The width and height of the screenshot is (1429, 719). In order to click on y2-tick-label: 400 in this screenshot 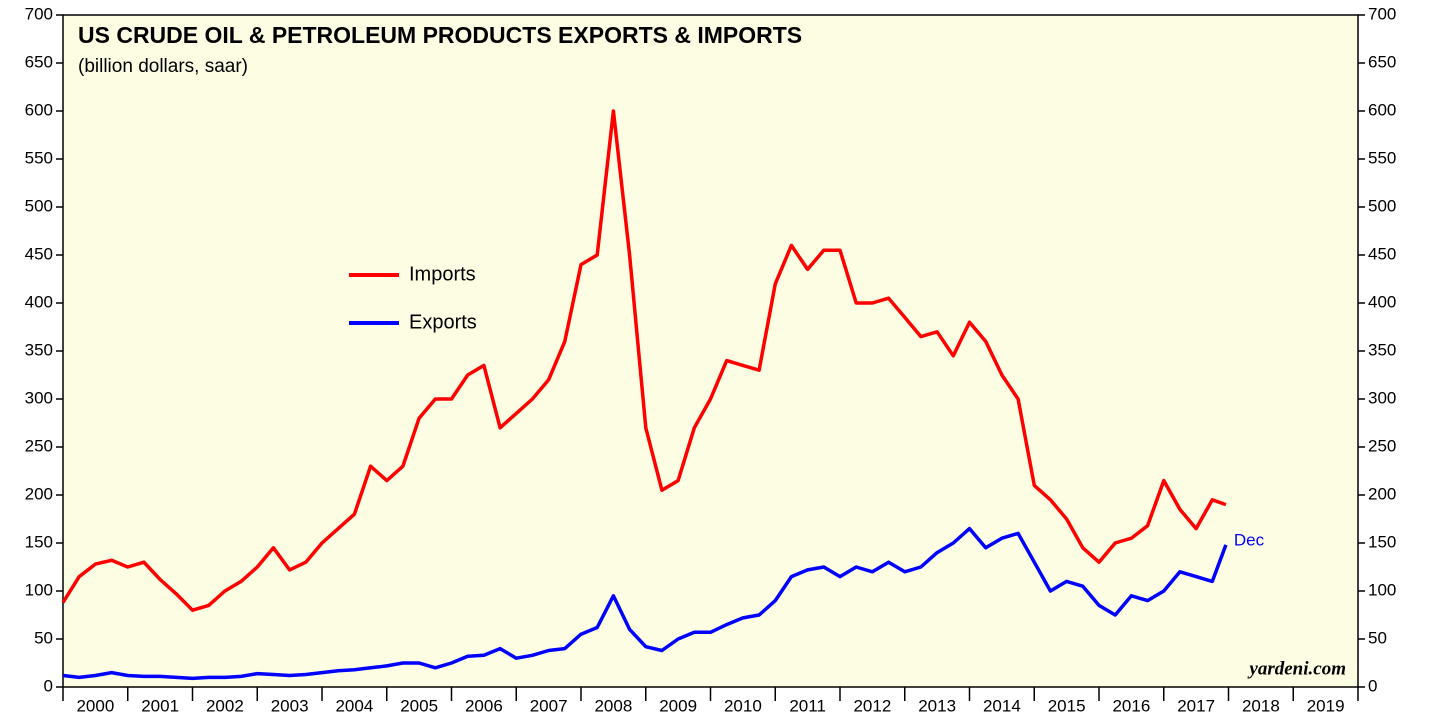, I will do `click(1382, 301)`.